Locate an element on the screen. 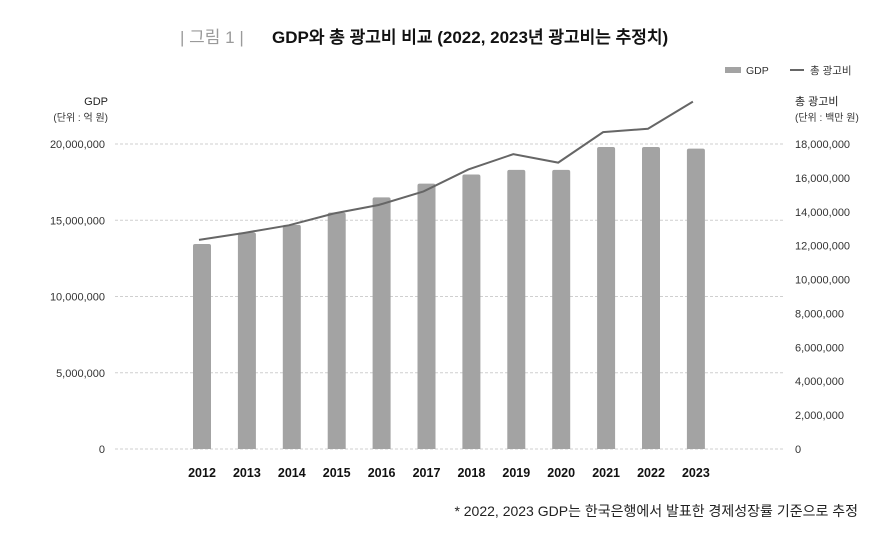 The width and height of the screenshot is (888, 533). bar-gdp-2020 is located at coordinates (561, 309).